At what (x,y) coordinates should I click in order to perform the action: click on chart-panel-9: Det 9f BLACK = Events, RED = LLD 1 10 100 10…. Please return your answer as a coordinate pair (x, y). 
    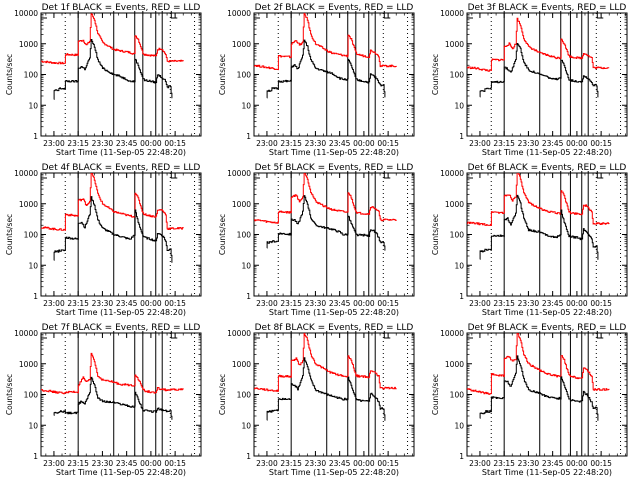
    Looking at the image, I should click on (529, 400).